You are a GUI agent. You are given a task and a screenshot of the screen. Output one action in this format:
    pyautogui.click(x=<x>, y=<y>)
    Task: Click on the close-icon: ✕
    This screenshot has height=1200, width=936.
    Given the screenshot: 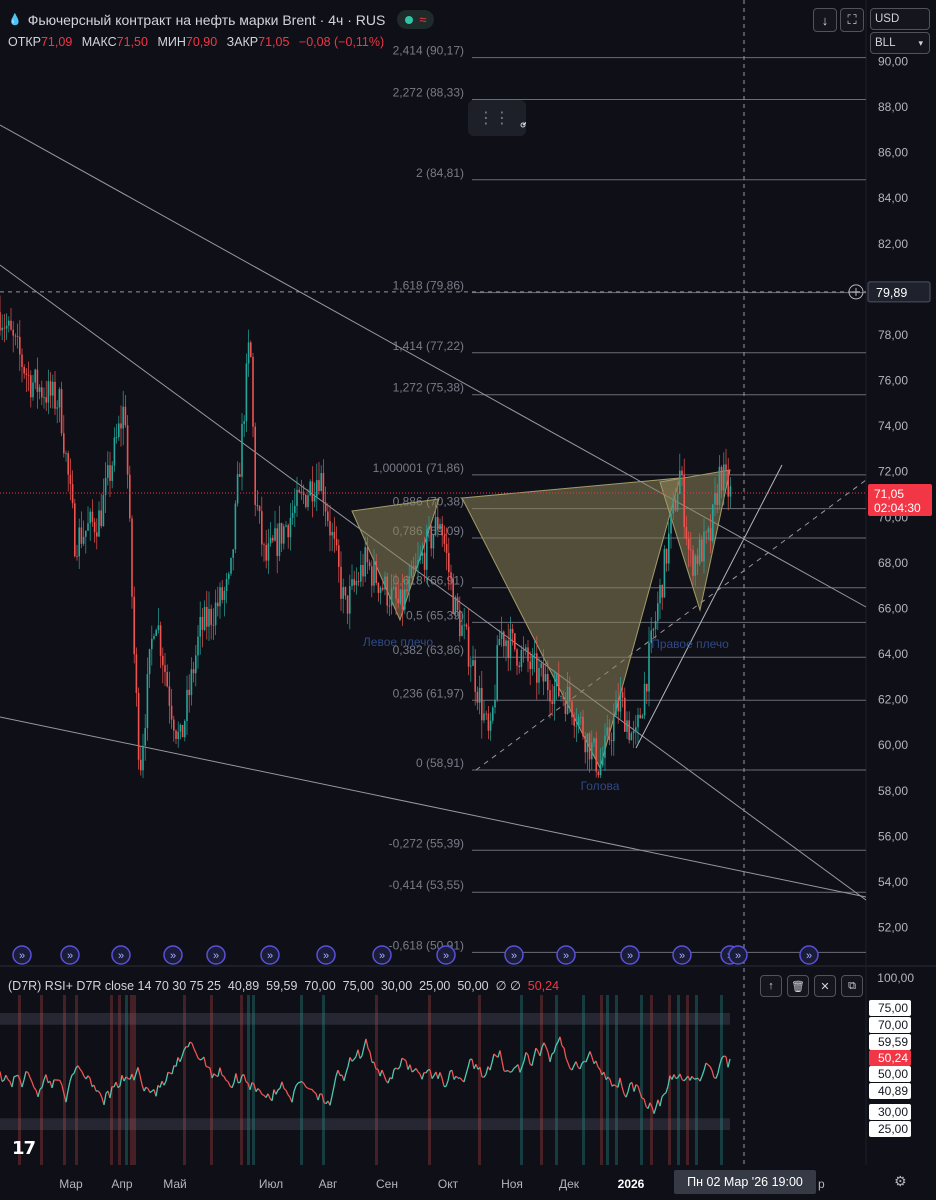 What is the action you would take?
    pyautogui.click(x=825, y=986)
    